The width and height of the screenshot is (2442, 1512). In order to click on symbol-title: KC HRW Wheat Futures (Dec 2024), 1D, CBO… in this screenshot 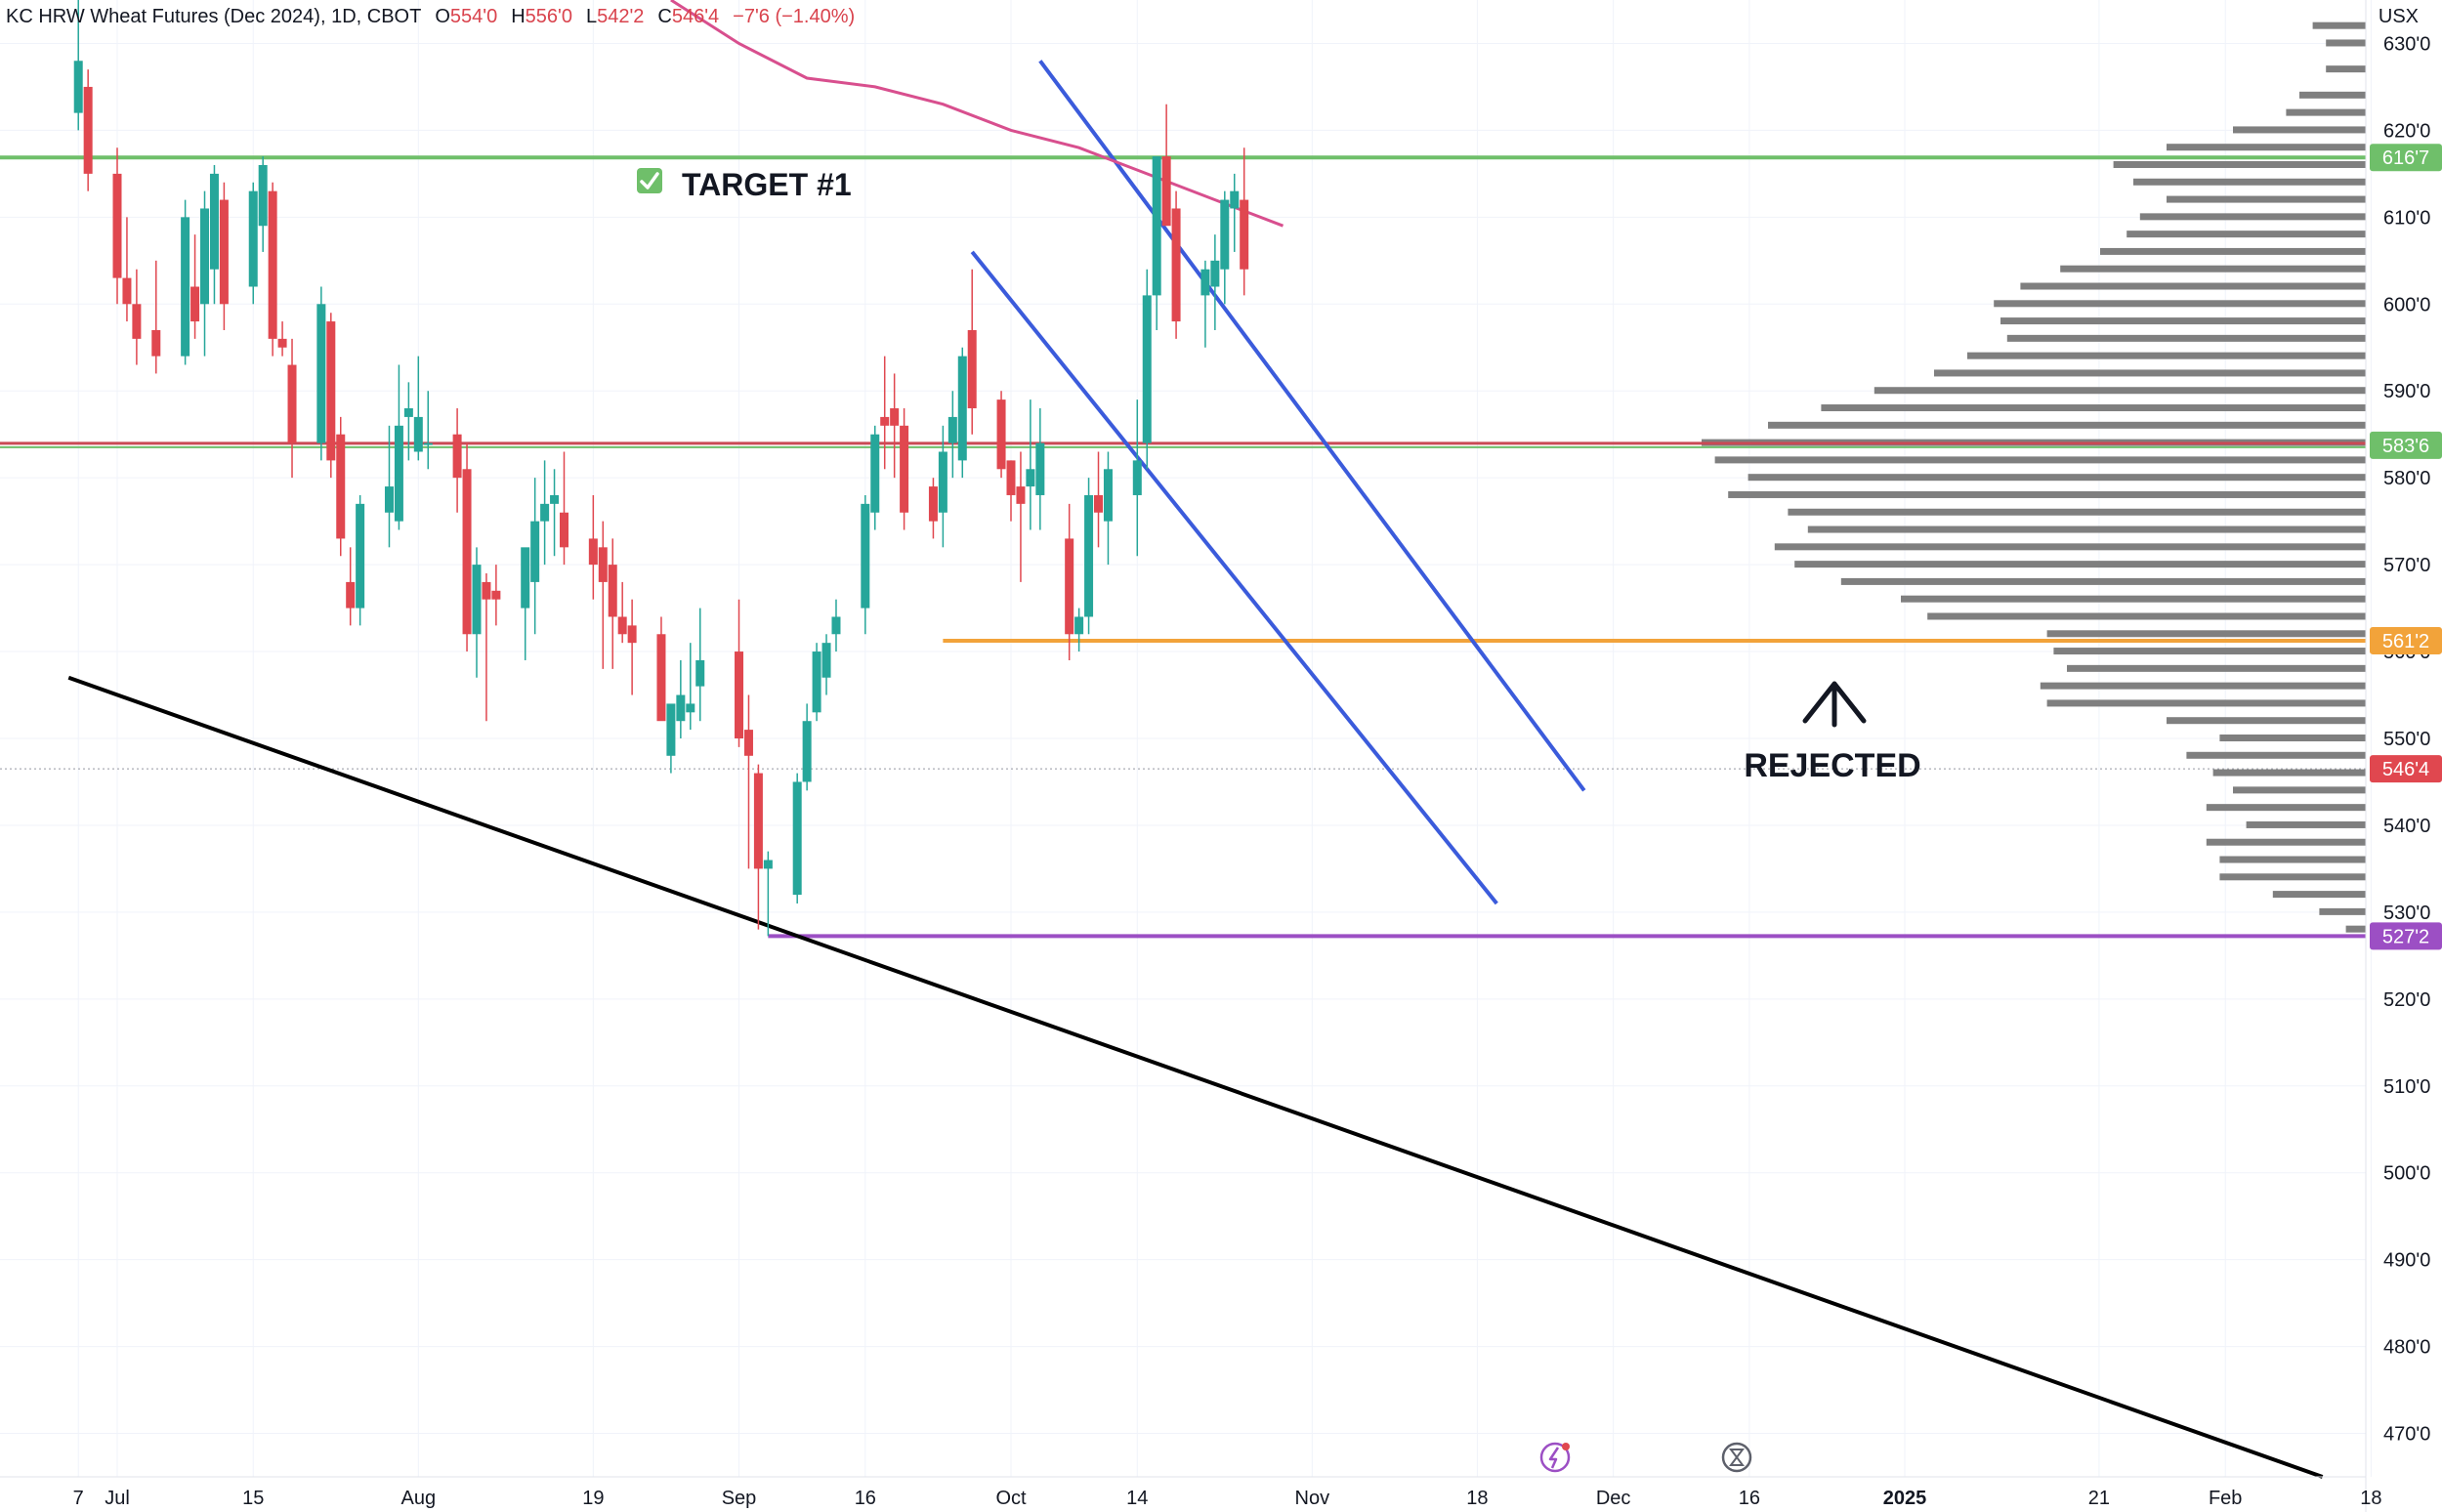, I will do `click(214, 16)`.